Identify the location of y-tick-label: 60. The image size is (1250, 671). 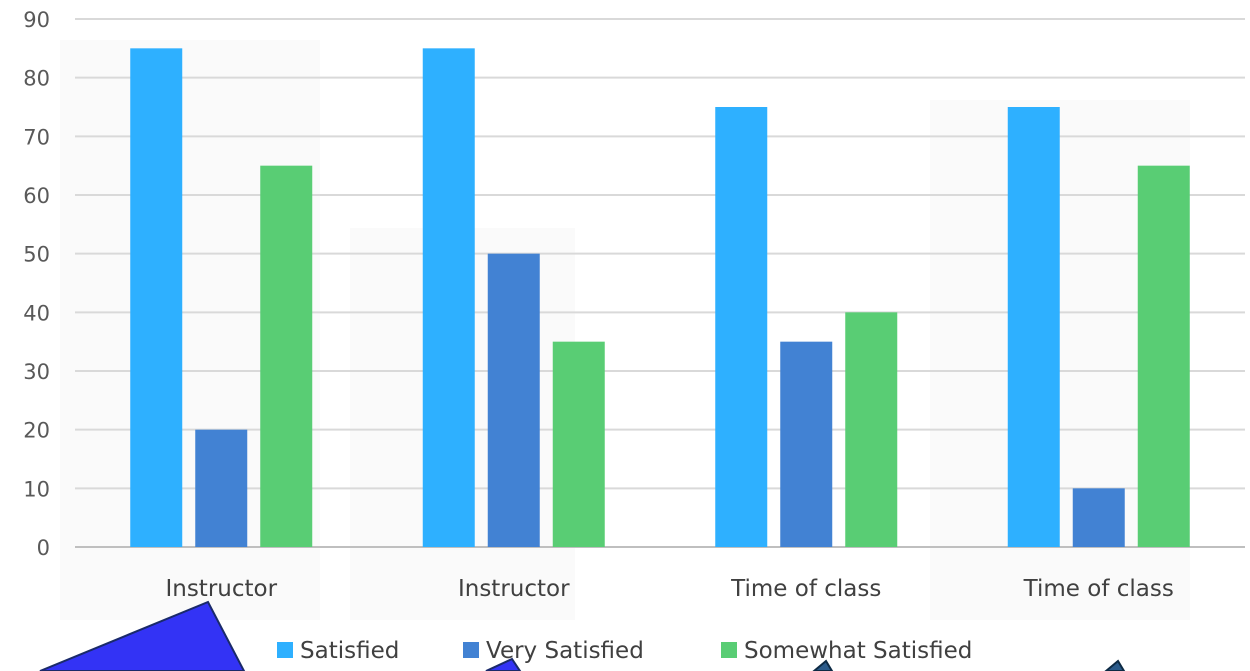
(36, 196).